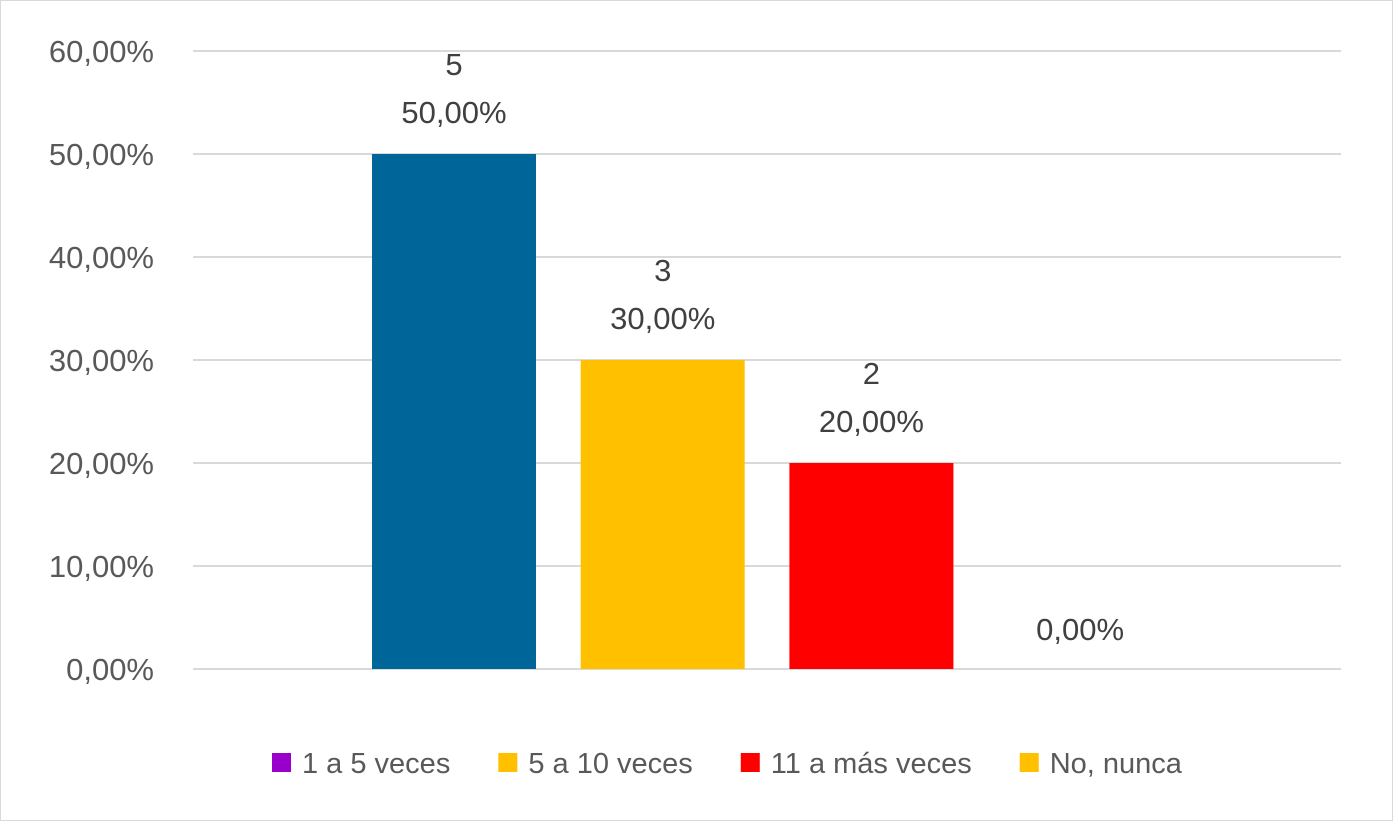  What do you see at coordinates (1116, 764) in the screenshot?
I see `legend-label: No, nunca` at bounding box center [1116, 764].